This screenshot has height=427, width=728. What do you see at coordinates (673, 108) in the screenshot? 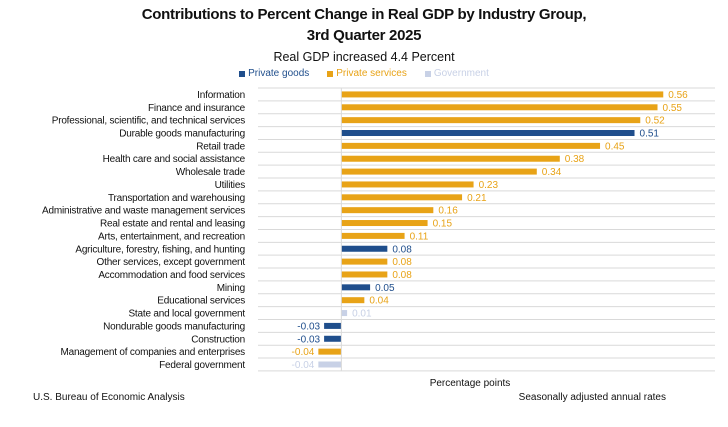
I see `data-label: 0.55` at bounding box center [673, 108].